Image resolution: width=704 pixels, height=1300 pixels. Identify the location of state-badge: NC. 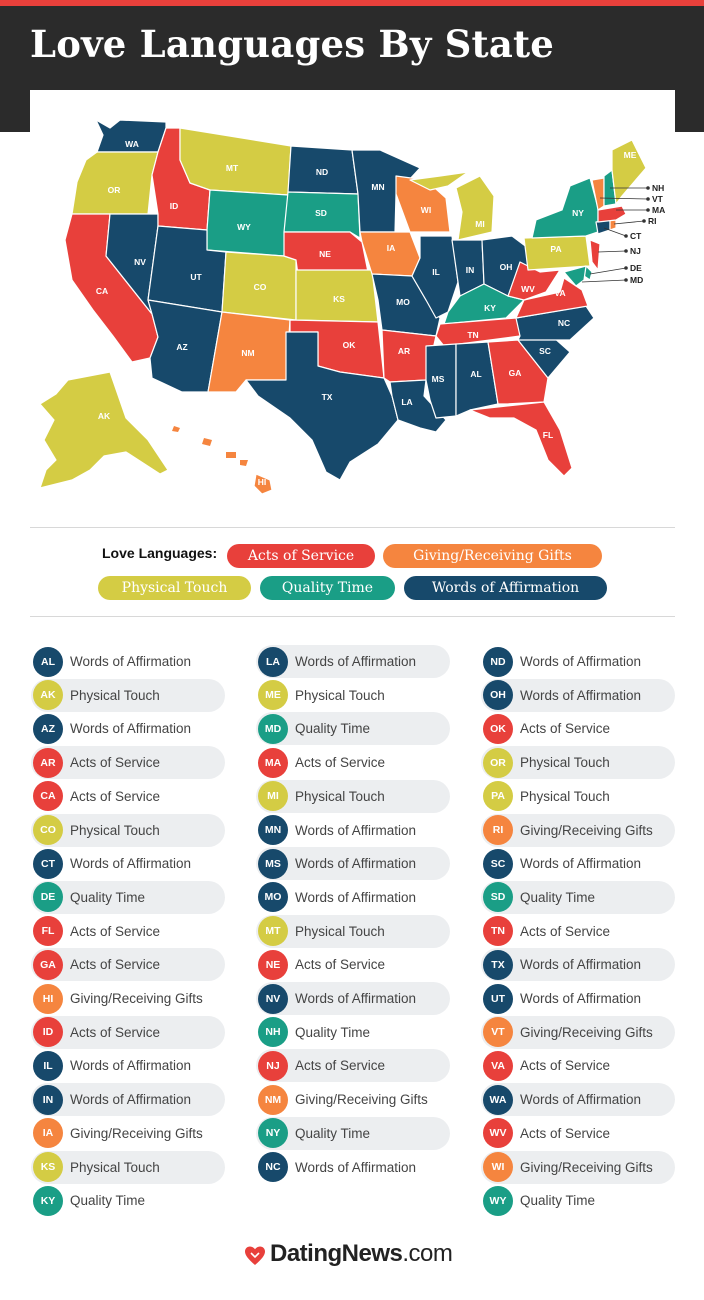
(273, 1167).